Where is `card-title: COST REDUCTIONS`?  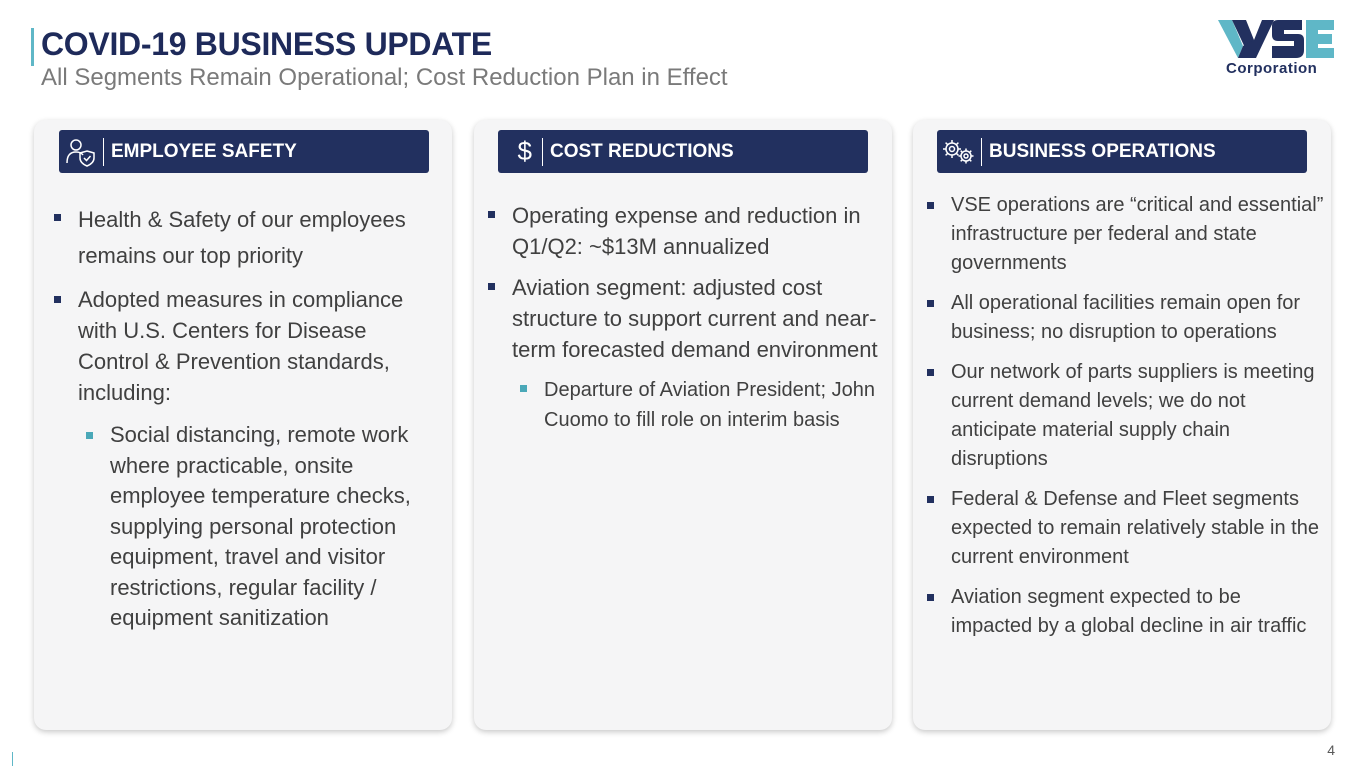
card-title: COST REDUCTIONS is located at coordinates (642, 151).